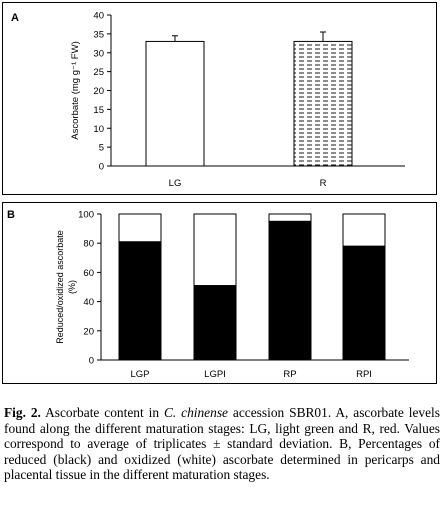 The width and height of the screenshot is (442, 515). Describe the element at coordinates (175, 103) in the screenshot. I see `bar-lg` at that location.